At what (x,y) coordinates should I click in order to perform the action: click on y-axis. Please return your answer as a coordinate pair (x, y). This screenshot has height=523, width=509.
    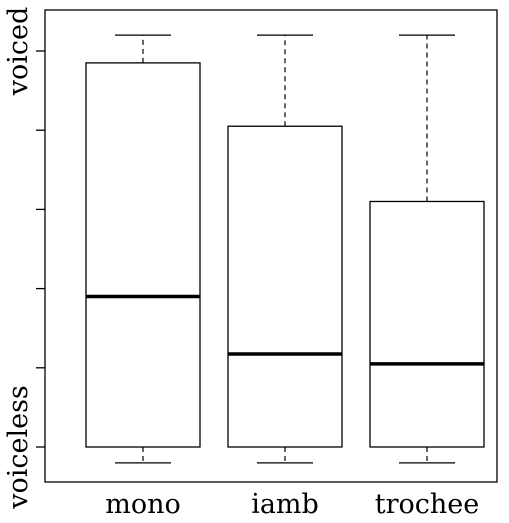
    Looking at the image, I should click on (40, 249).